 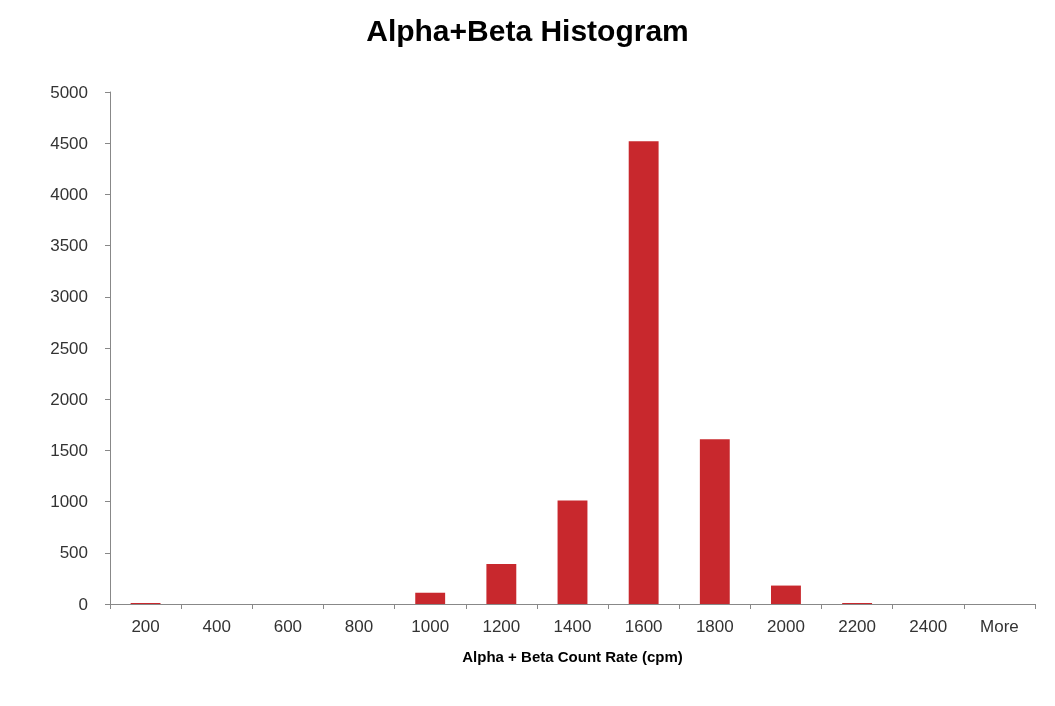 I want to click on x-tick-label: More, so click(x=999, y=626).